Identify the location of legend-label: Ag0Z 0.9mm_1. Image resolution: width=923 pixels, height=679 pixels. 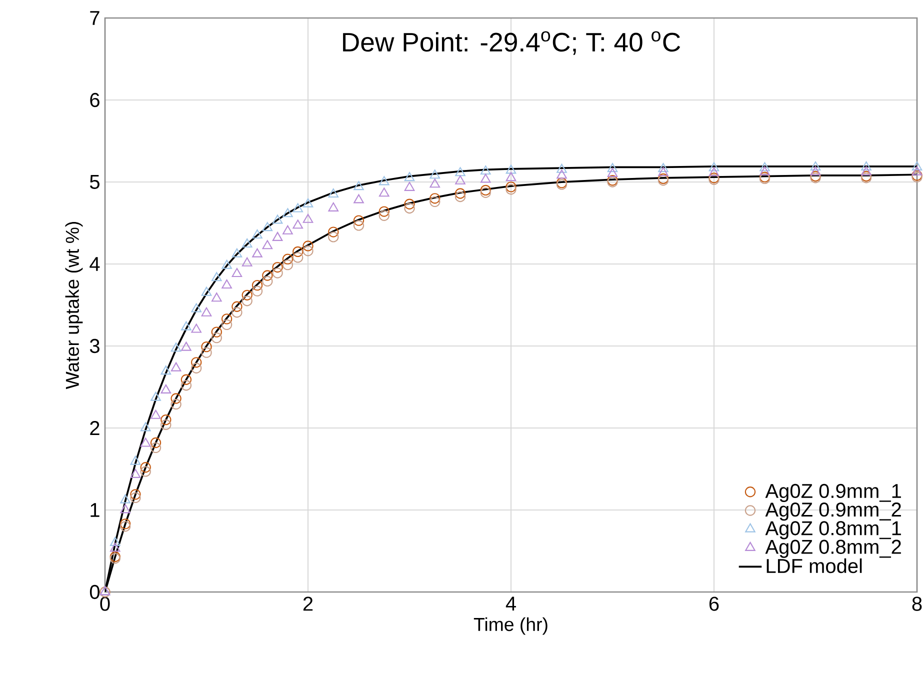
(833, 493).